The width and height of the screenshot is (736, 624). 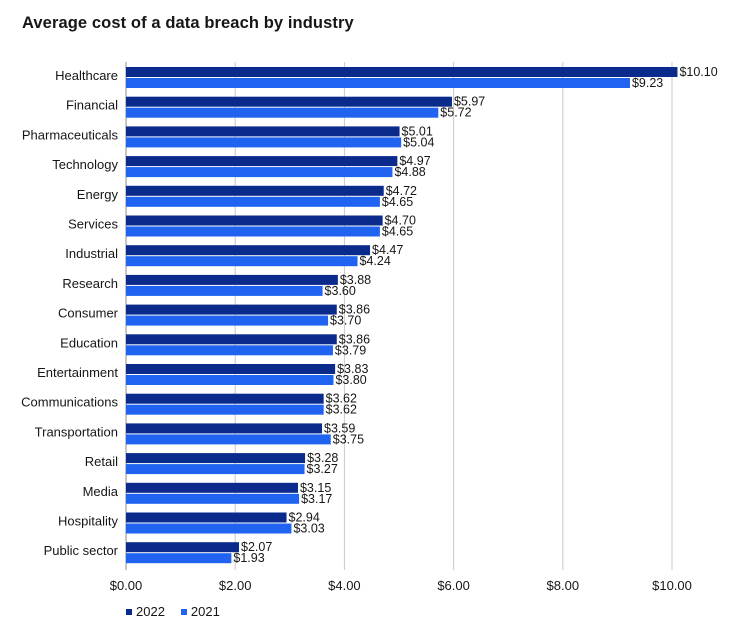 I want to click on category-label: Media, so click(x=101, y=491).